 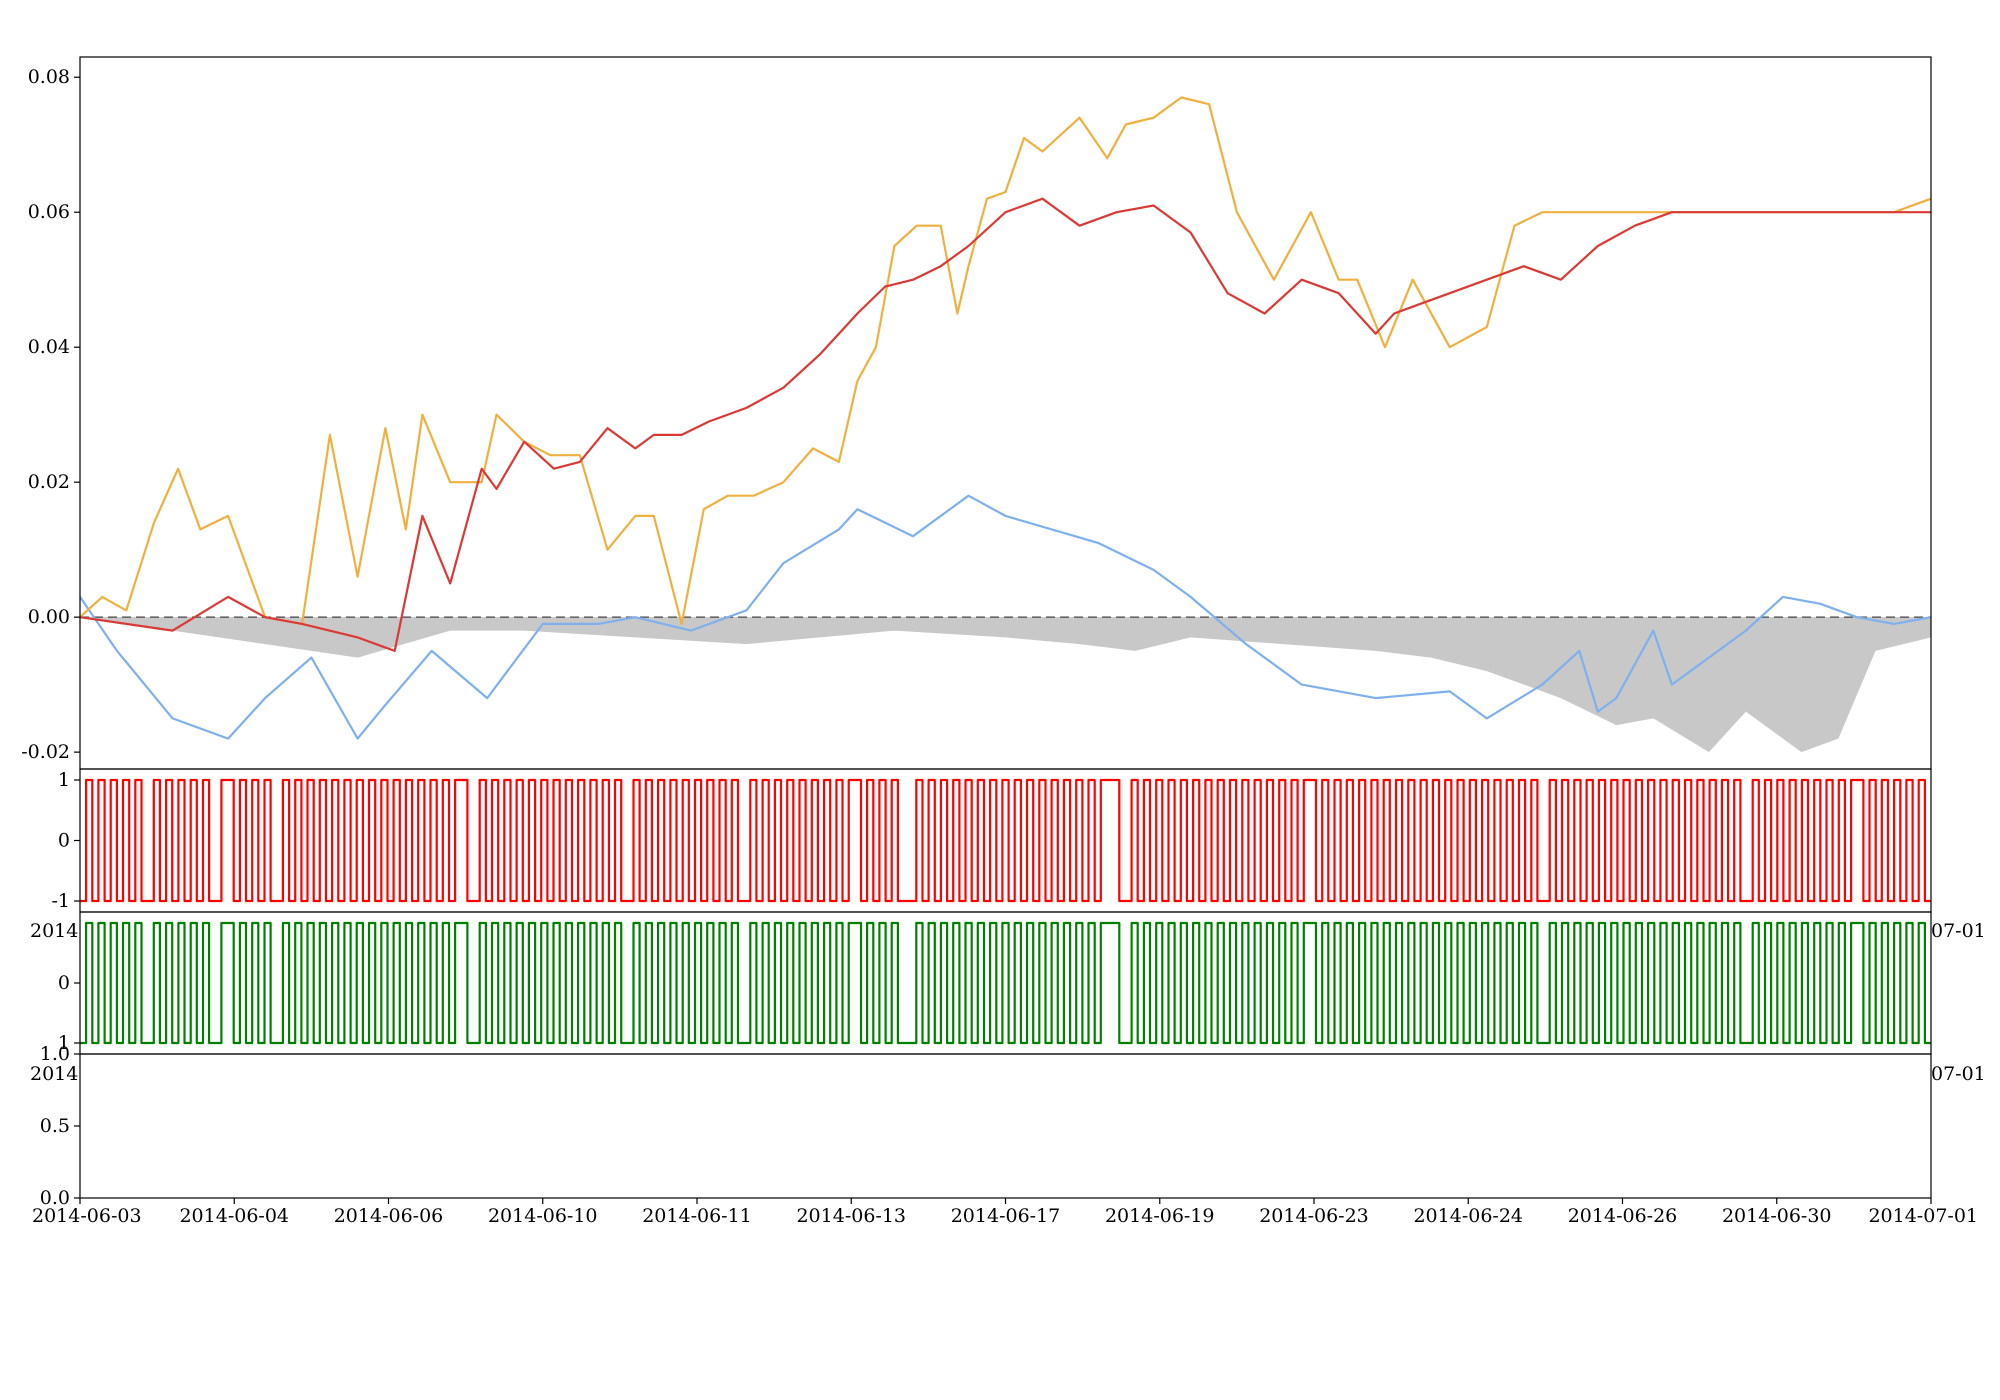 What do you see at coordinates (1006, 1216) in the screenshot?
I see `x-tick-label: 2014-06-17` at bounding box center [1006, 1216].